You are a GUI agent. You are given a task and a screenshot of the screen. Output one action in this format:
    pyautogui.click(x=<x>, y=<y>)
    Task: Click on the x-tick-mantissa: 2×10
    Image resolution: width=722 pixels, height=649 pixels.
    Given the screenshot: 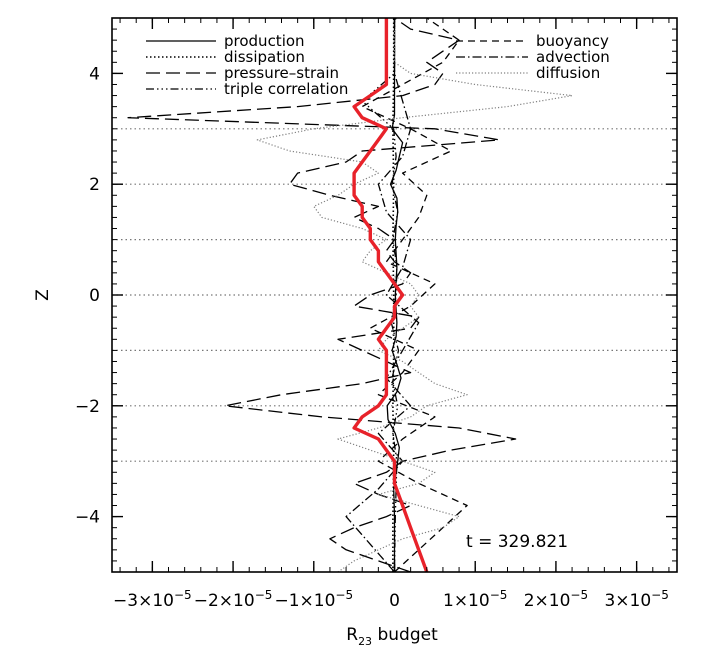 What is the action you would take?
    pyautogui.click(x=547, y=601)
    